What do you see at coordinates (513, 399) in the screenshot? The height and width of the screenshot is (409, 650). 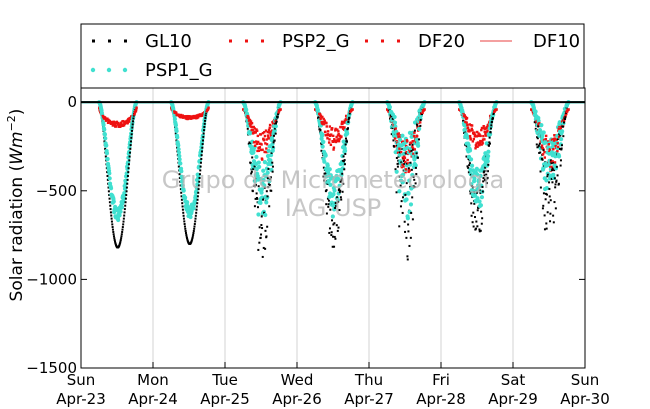 I see `x-tick-label-date: Apr-29` at bounding box center [513, 399].